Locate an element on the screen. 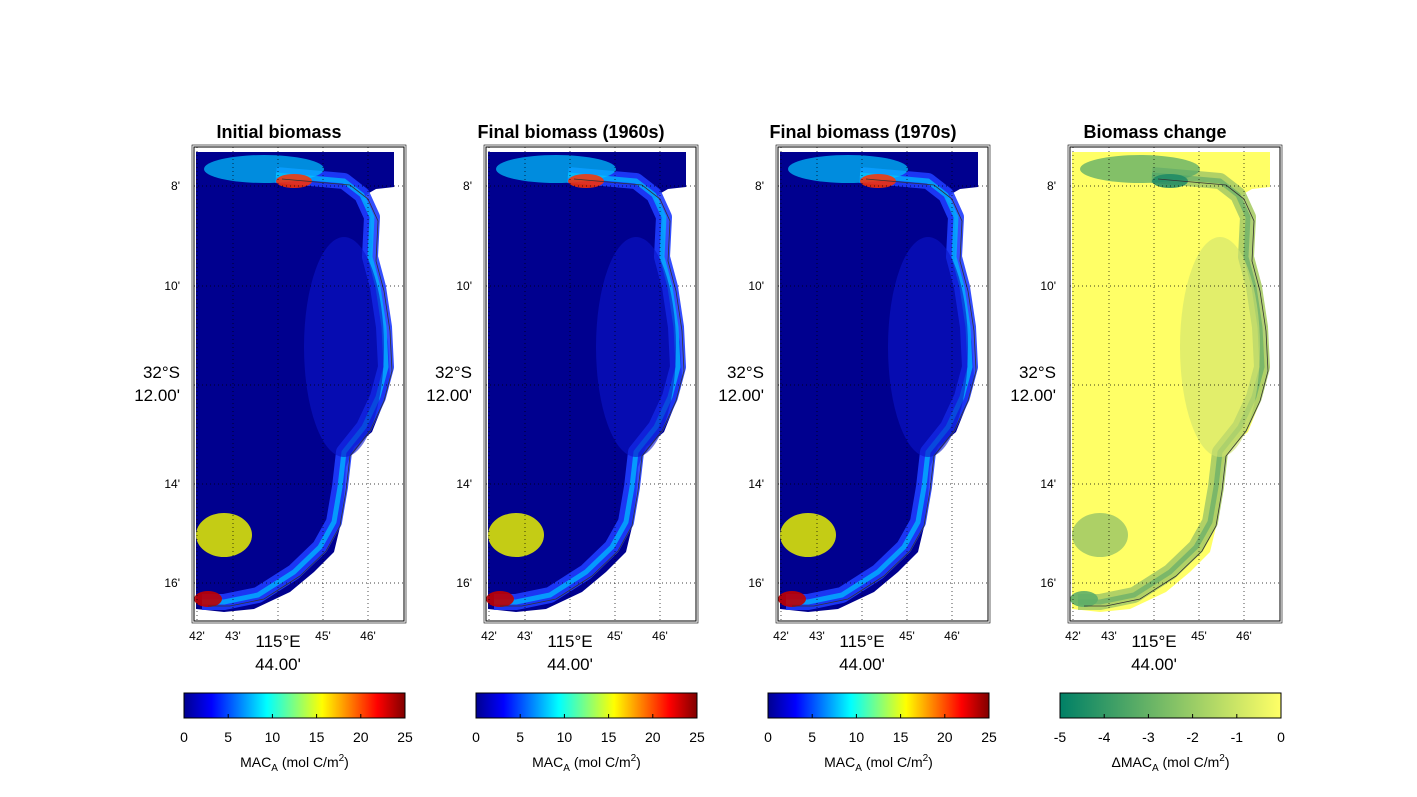  colorbar-3: 0 5 10 15 20 25 MACA (mol C/m2) is located at coordinates (880, 733).